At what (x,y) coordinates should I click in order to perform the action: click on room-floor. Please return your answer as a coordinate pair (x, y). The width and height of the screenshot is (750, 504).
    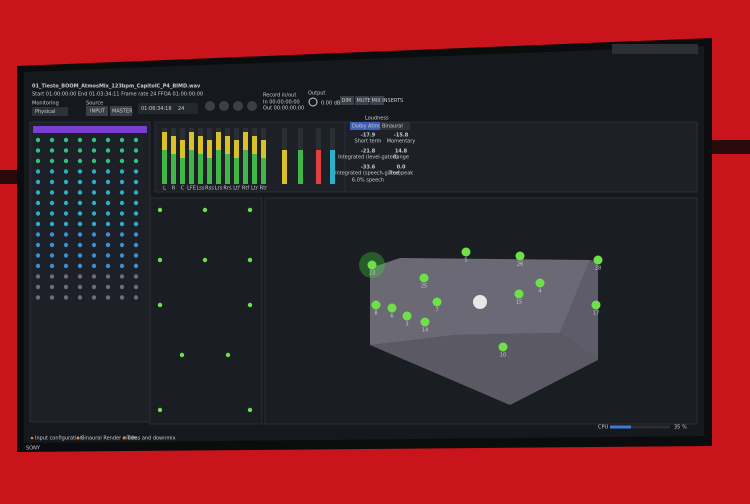
    Looking at the image, I should click on (484, 369).